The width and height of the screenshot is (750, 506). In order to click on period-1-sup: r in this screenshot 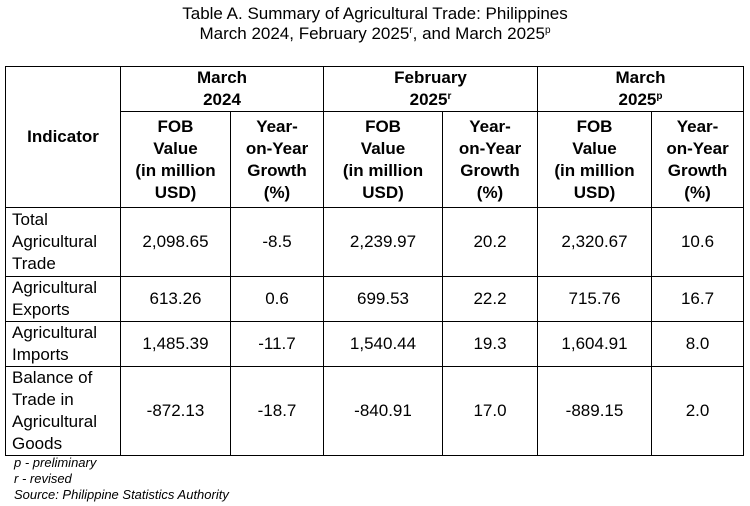, I will do `click(449, 96)`.